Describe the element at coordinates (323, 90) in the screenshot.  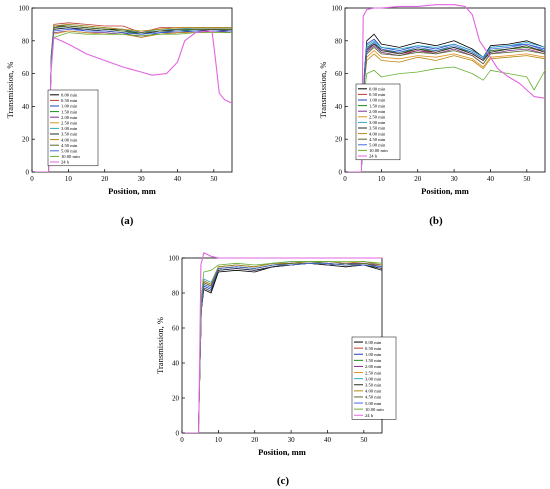
I see `y-axis-title-b: Transmission, %` at that location.